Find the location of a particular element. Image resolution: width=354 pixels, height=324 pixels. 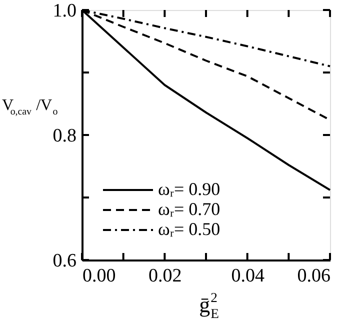

y-tick-label: 1.0 is located at coordinates (64, 11).